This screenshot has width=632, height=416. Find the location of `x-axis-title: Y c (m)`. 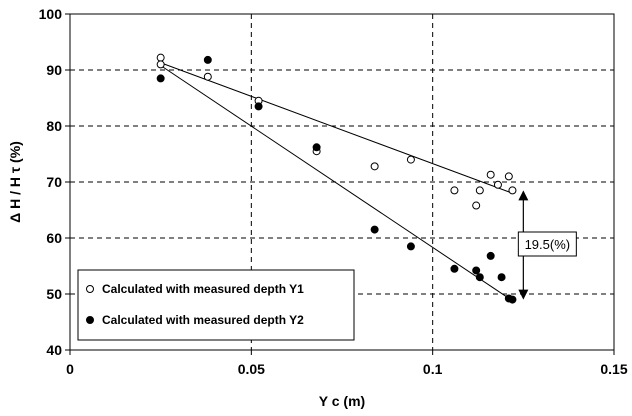

x-axis-title: Y c (m) is located at coordinates (342, 401).